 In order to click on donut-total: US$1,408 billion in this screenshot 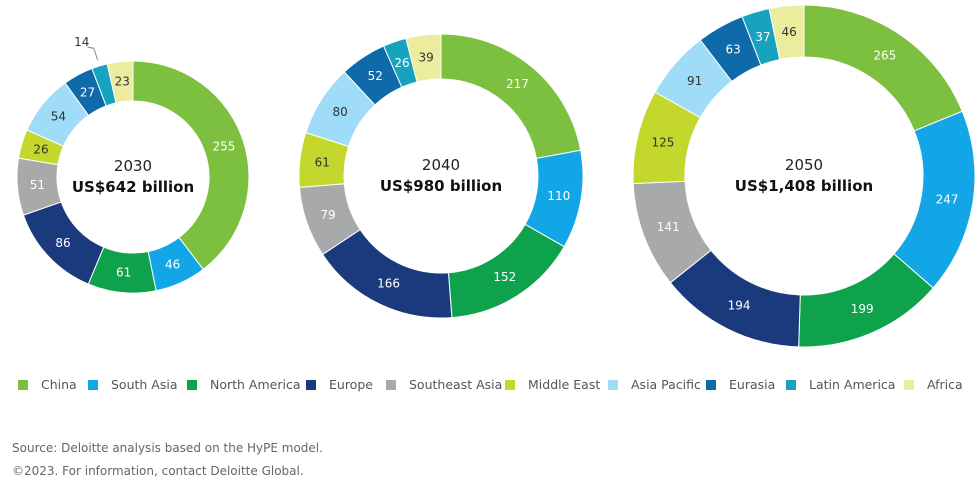, I will do `click(804, 186)`.